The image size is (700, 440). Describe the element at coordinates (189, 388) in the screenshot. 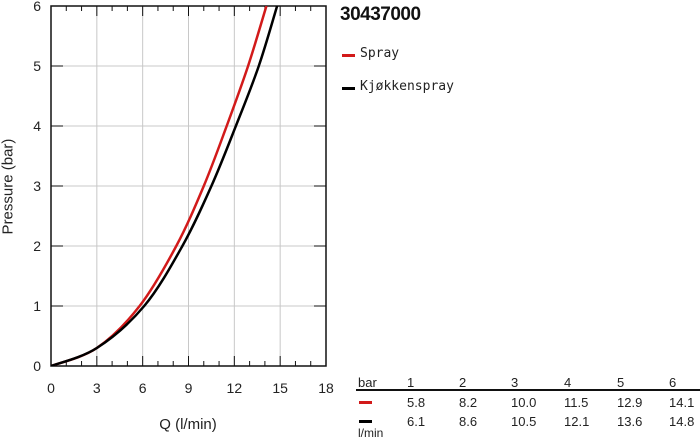

I see `x-tick-label: 9` at that location.